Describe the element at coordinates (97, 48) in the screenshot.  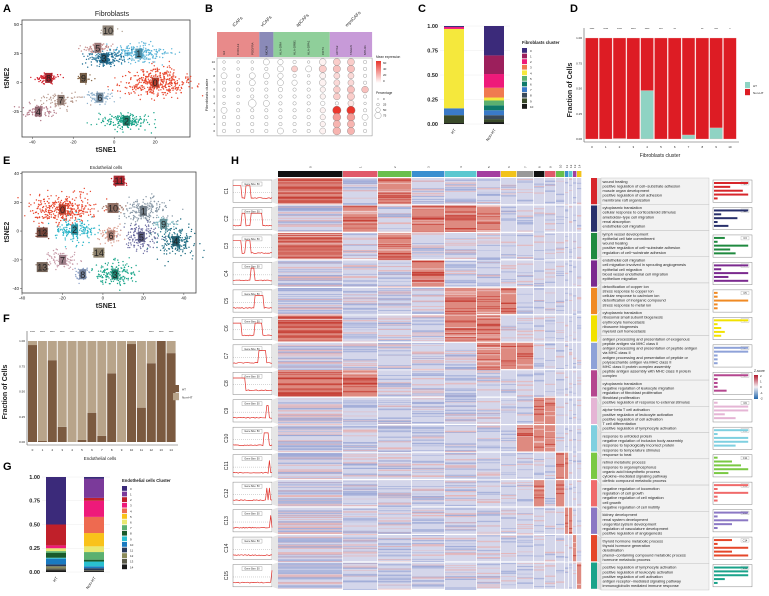
I see `cluster-label: 5` at that location.